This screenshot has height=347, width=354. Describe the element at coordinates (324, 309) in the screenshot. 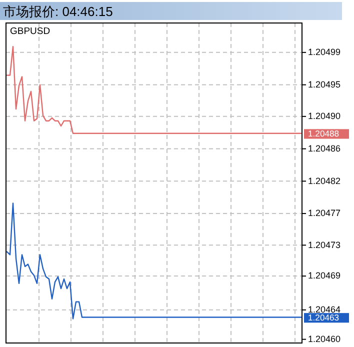

I see `y-tick-label: 1.20464` at that location.